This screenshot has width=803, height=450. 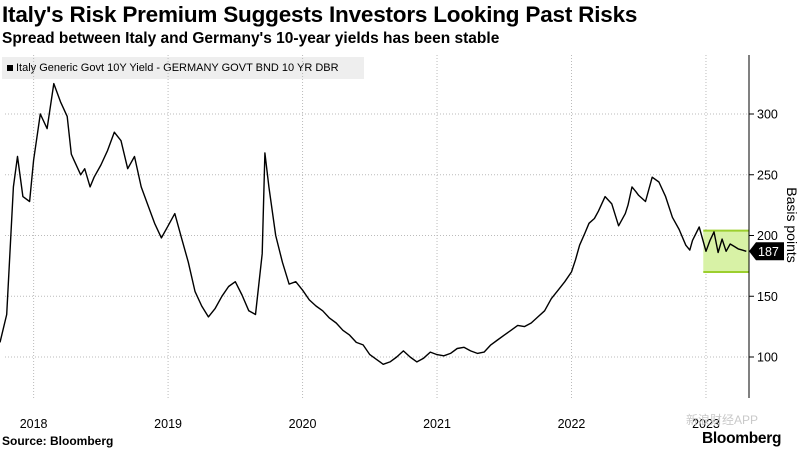 I want to click on y-tick-label-100: 100, so click(x=767, y=358).